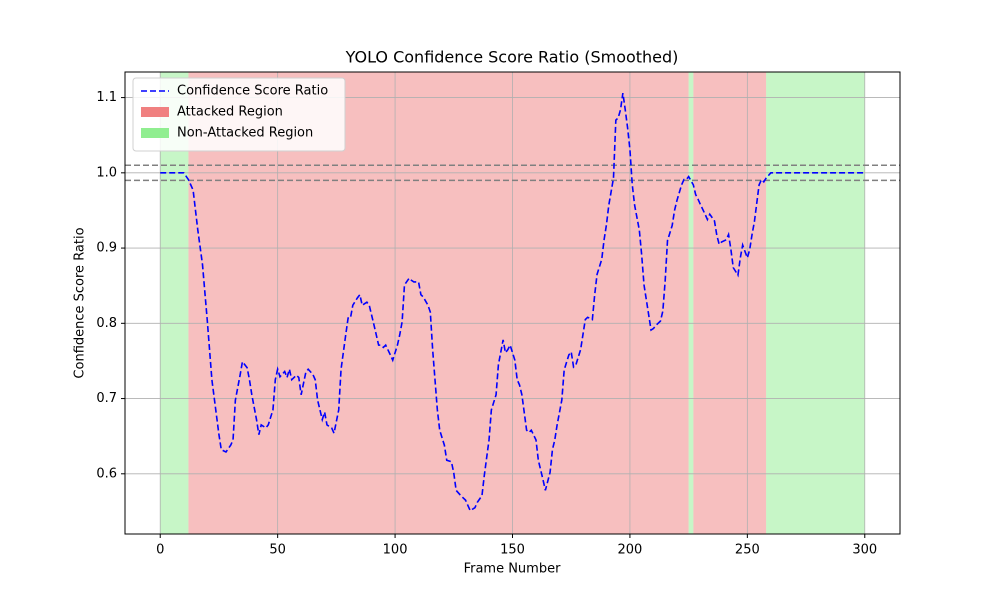  I want to click on x-tick-label: 0, so click(160, 550).